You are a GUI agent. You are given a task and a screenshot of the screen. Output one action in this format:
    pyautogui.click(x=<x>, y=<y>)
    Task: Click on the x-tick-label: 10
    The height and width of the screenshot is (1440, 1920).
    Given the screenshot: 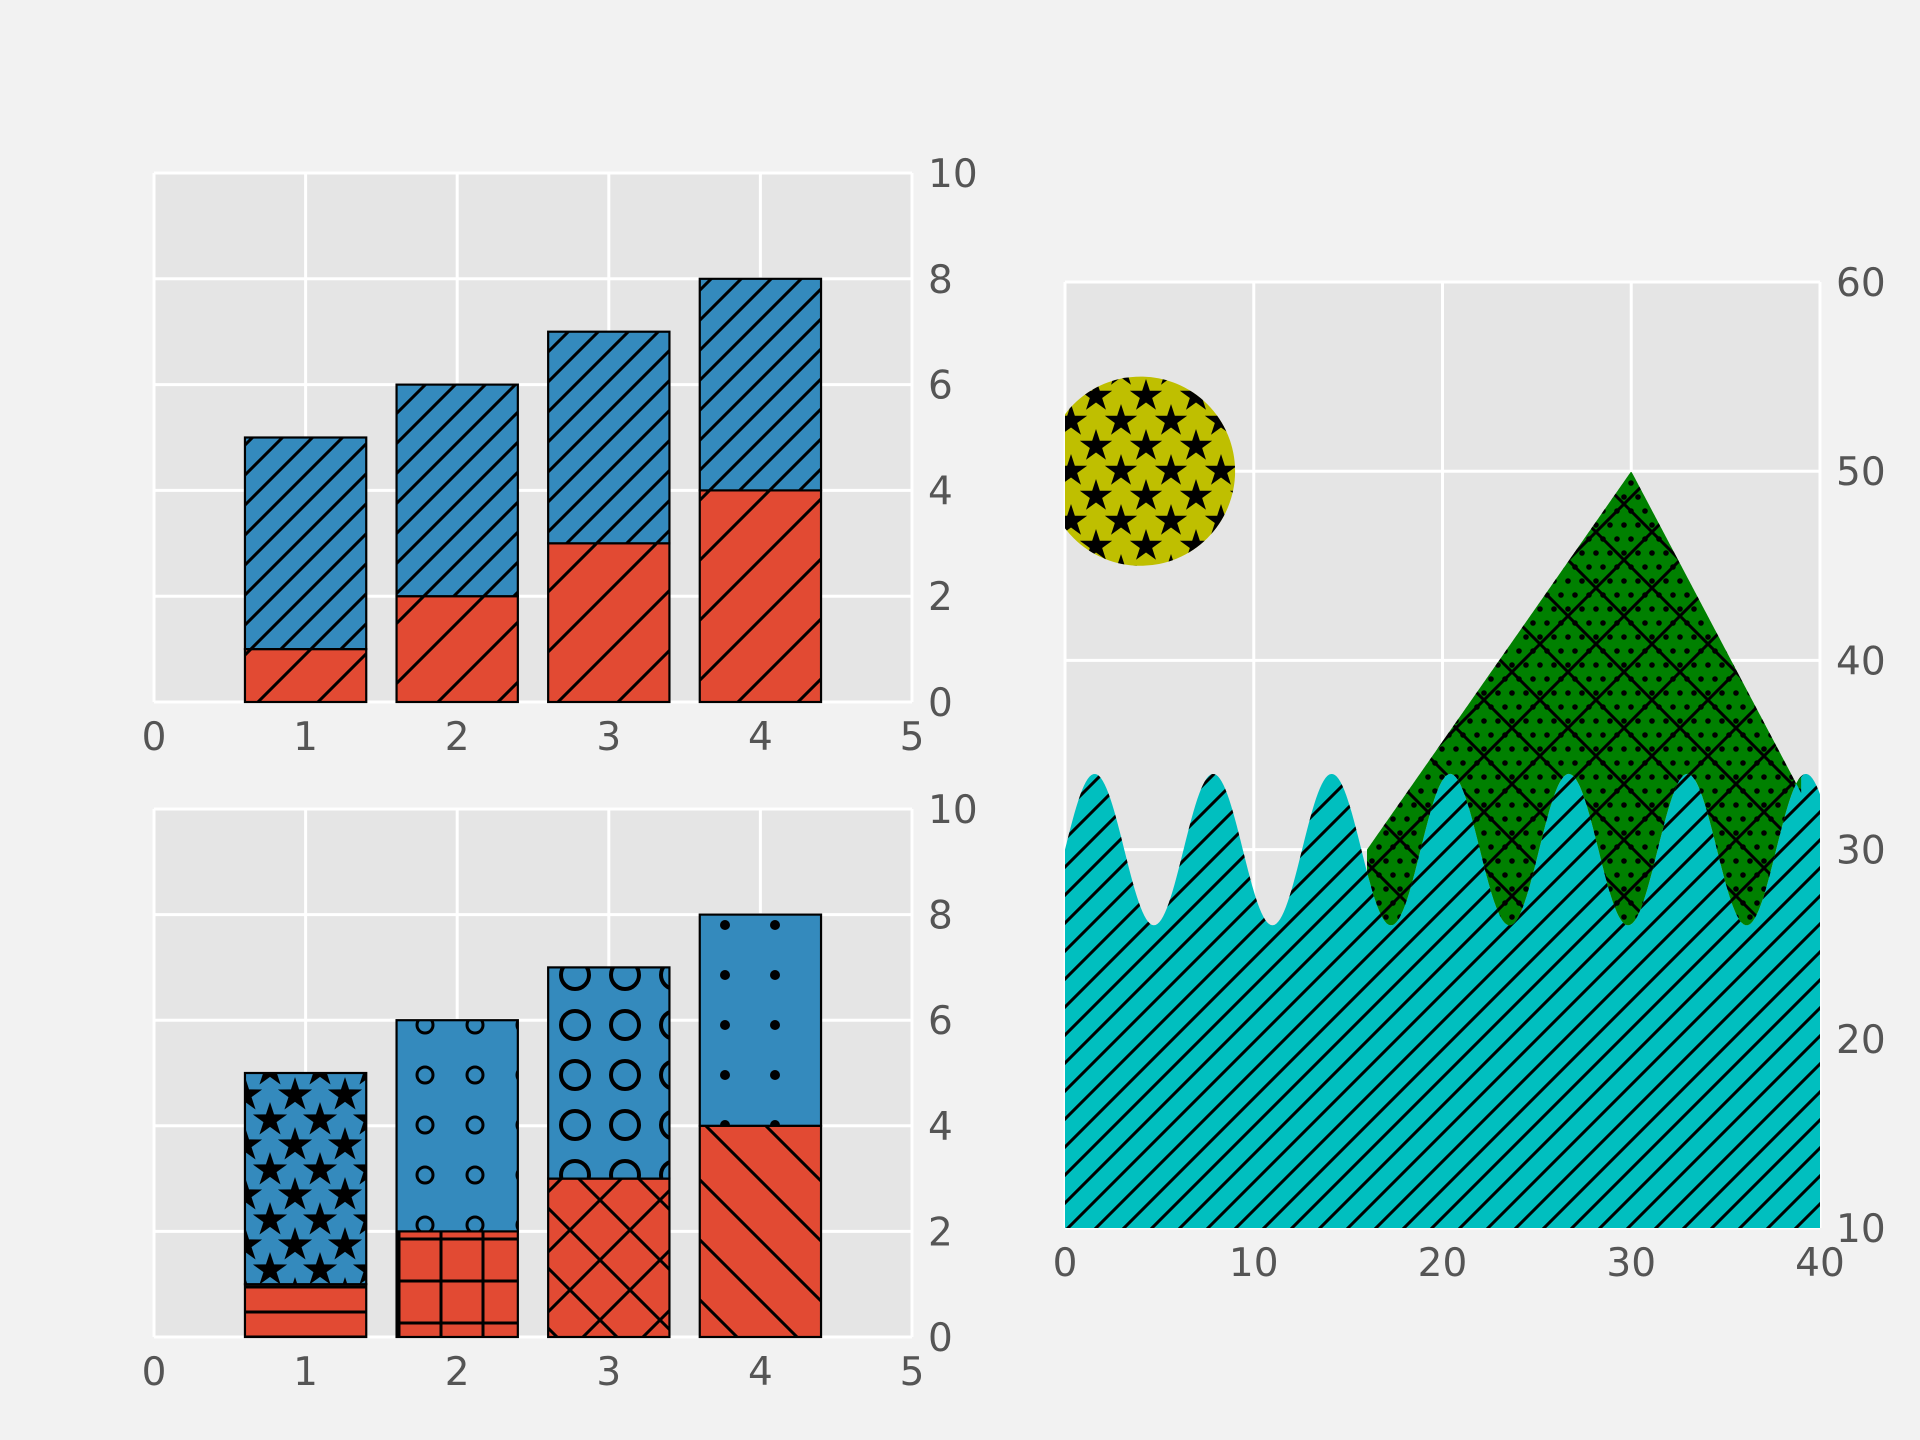 What is the action you would take?
    pyautogui.click(x=1254, y=1263)
    